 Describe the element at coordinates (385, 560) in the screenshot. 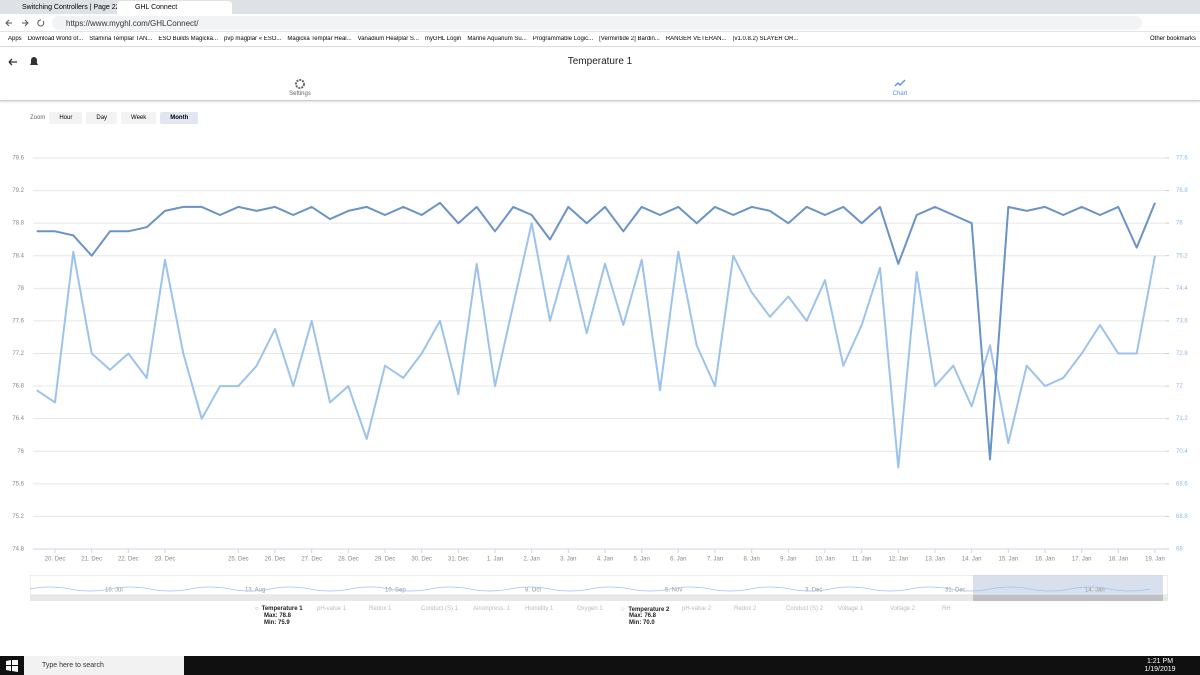

I see `x-tick-label: 29. Dec` at that location.